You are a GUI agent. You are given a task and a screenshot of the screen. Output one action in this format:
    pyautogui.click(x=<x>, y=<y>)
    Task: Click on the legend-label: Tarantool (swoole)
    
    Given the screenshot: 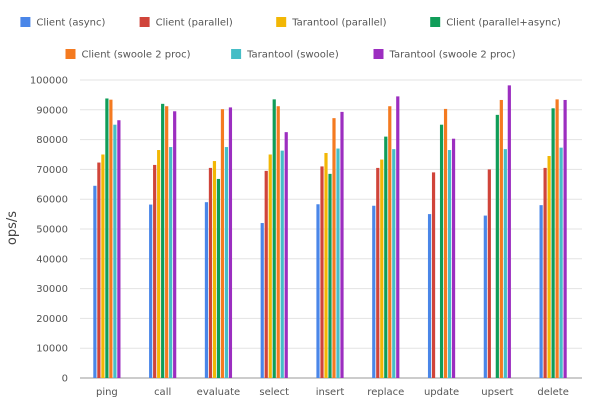 What is the action you would take?
    pyautogui.click(x=292, y=55)
    